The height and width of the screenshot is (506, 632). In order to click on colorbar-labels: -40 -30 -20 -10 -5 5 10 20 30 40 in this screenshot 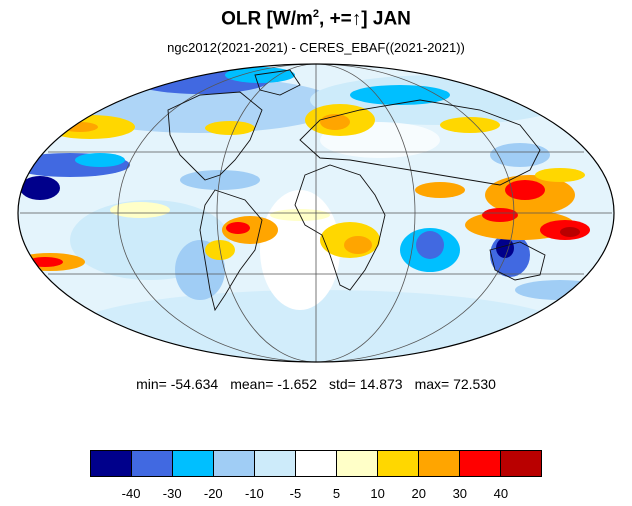, I will do `click(316, 495)`.